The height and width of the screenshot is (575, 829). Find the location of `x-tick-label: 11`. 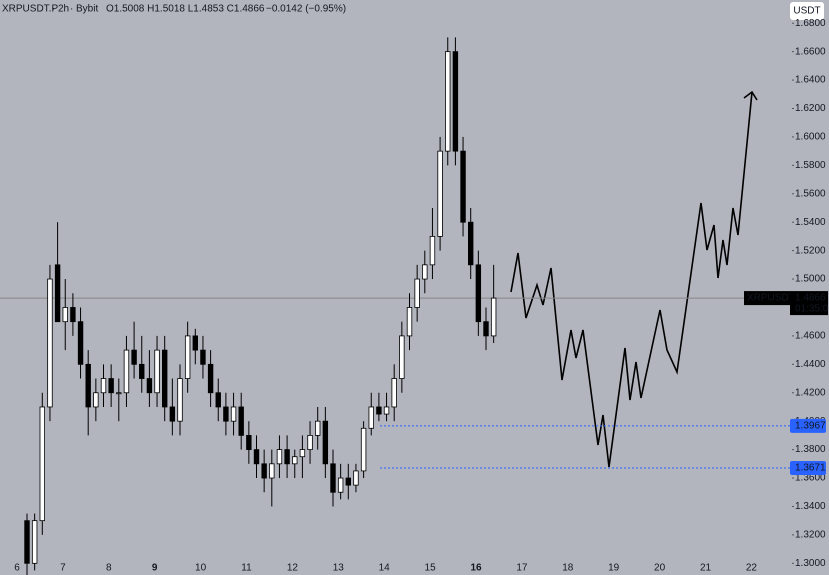

x-tick-label: 11 is located at coordinates (246, 568).